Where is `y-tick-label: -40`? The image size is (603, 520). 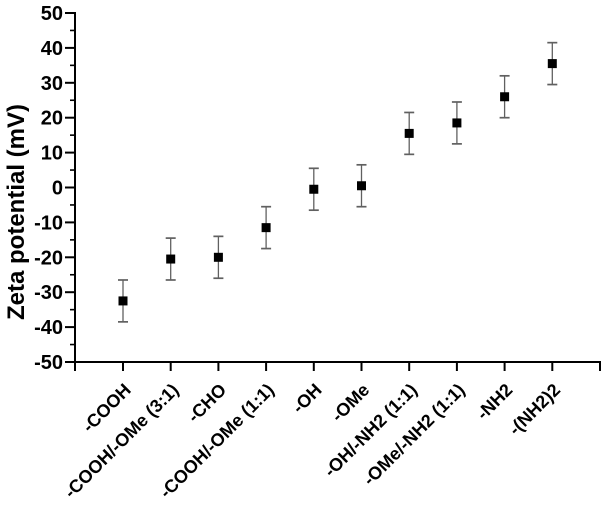
y-tick-label: -40 is located at coordinates (48, 328).